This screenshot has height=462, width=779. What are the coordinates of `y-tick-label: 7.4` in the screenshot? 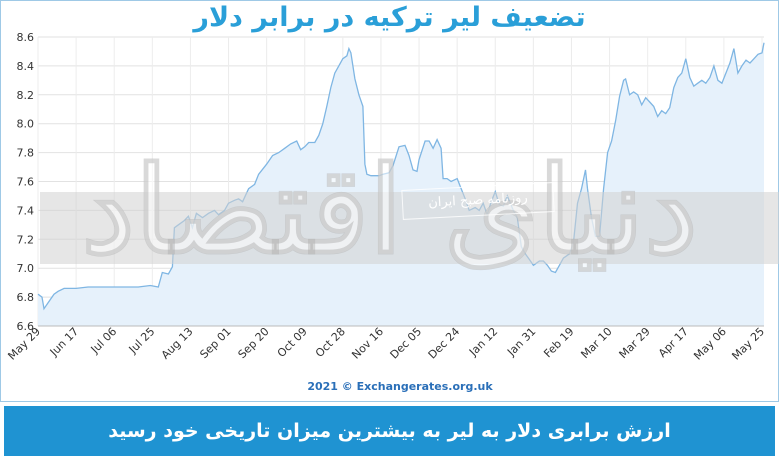 It's located at (26, 210).